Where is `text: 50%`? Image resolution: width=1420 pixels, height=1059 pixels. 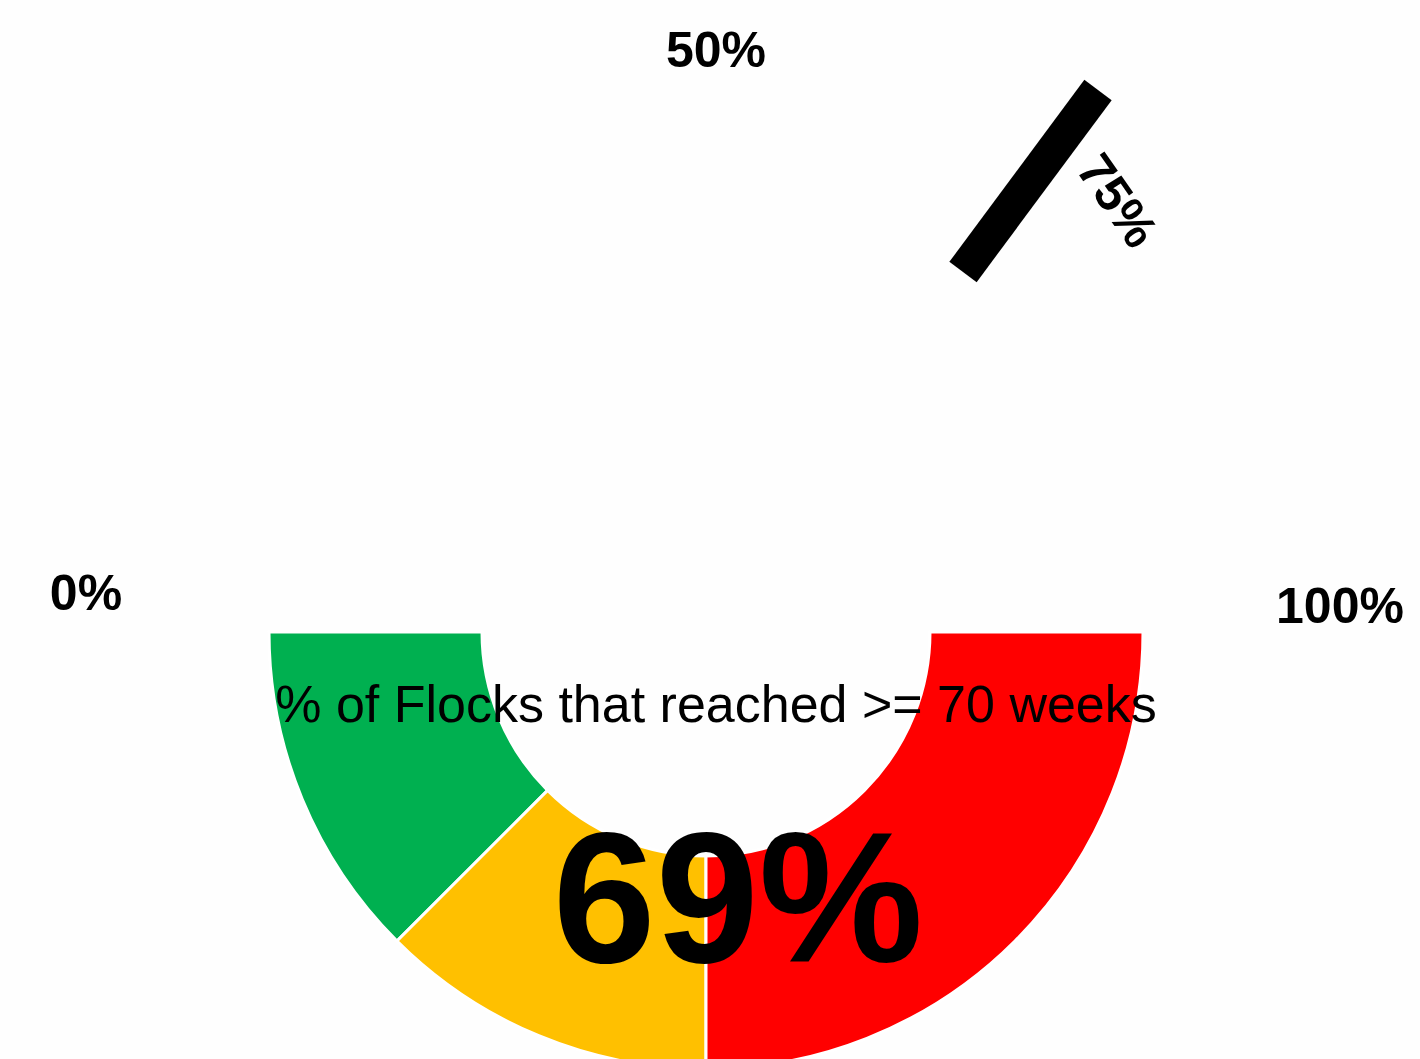
text: 50% is located at coordinates (716, 50).